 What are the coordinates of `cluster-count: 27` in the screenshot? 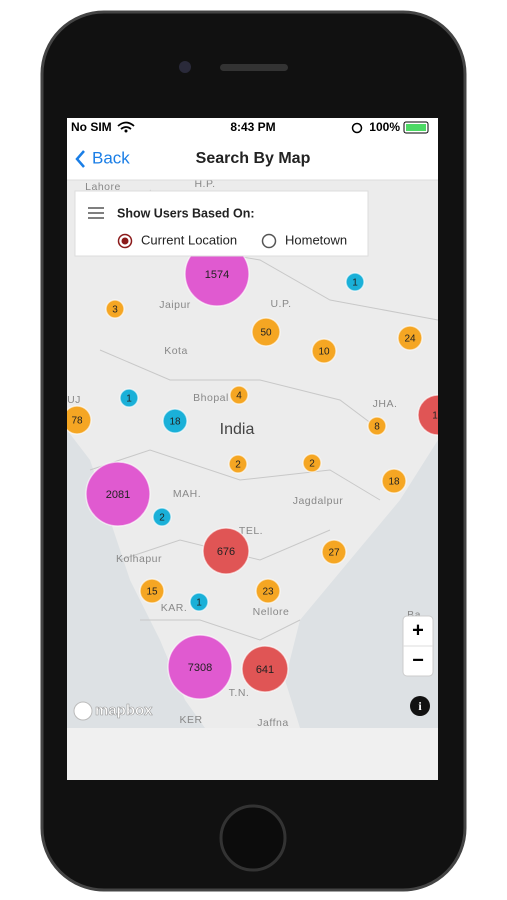 It's located at (334, 553).